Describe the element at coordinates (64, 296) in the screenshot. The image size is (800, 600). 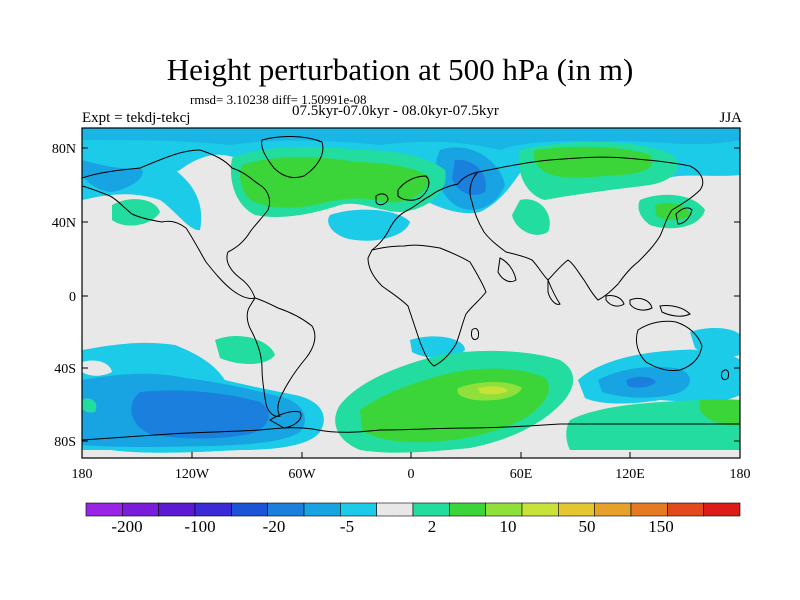
I see `lat-labels: 80N 40N 0 40S 80S` at that location.